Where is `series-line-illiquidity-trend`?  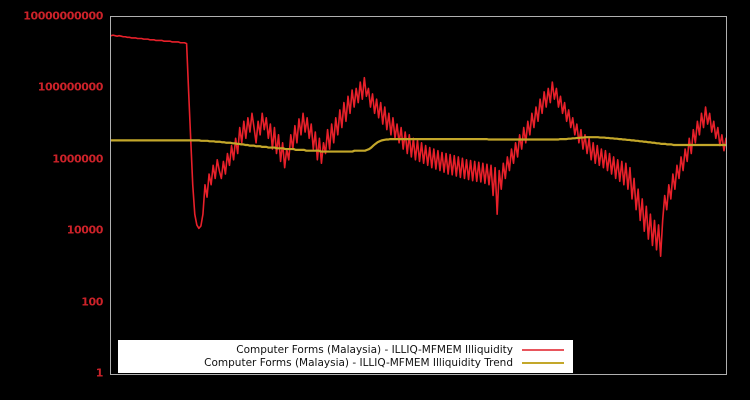 series-line-illiquidity-trend is located at coordinates (418, 144).